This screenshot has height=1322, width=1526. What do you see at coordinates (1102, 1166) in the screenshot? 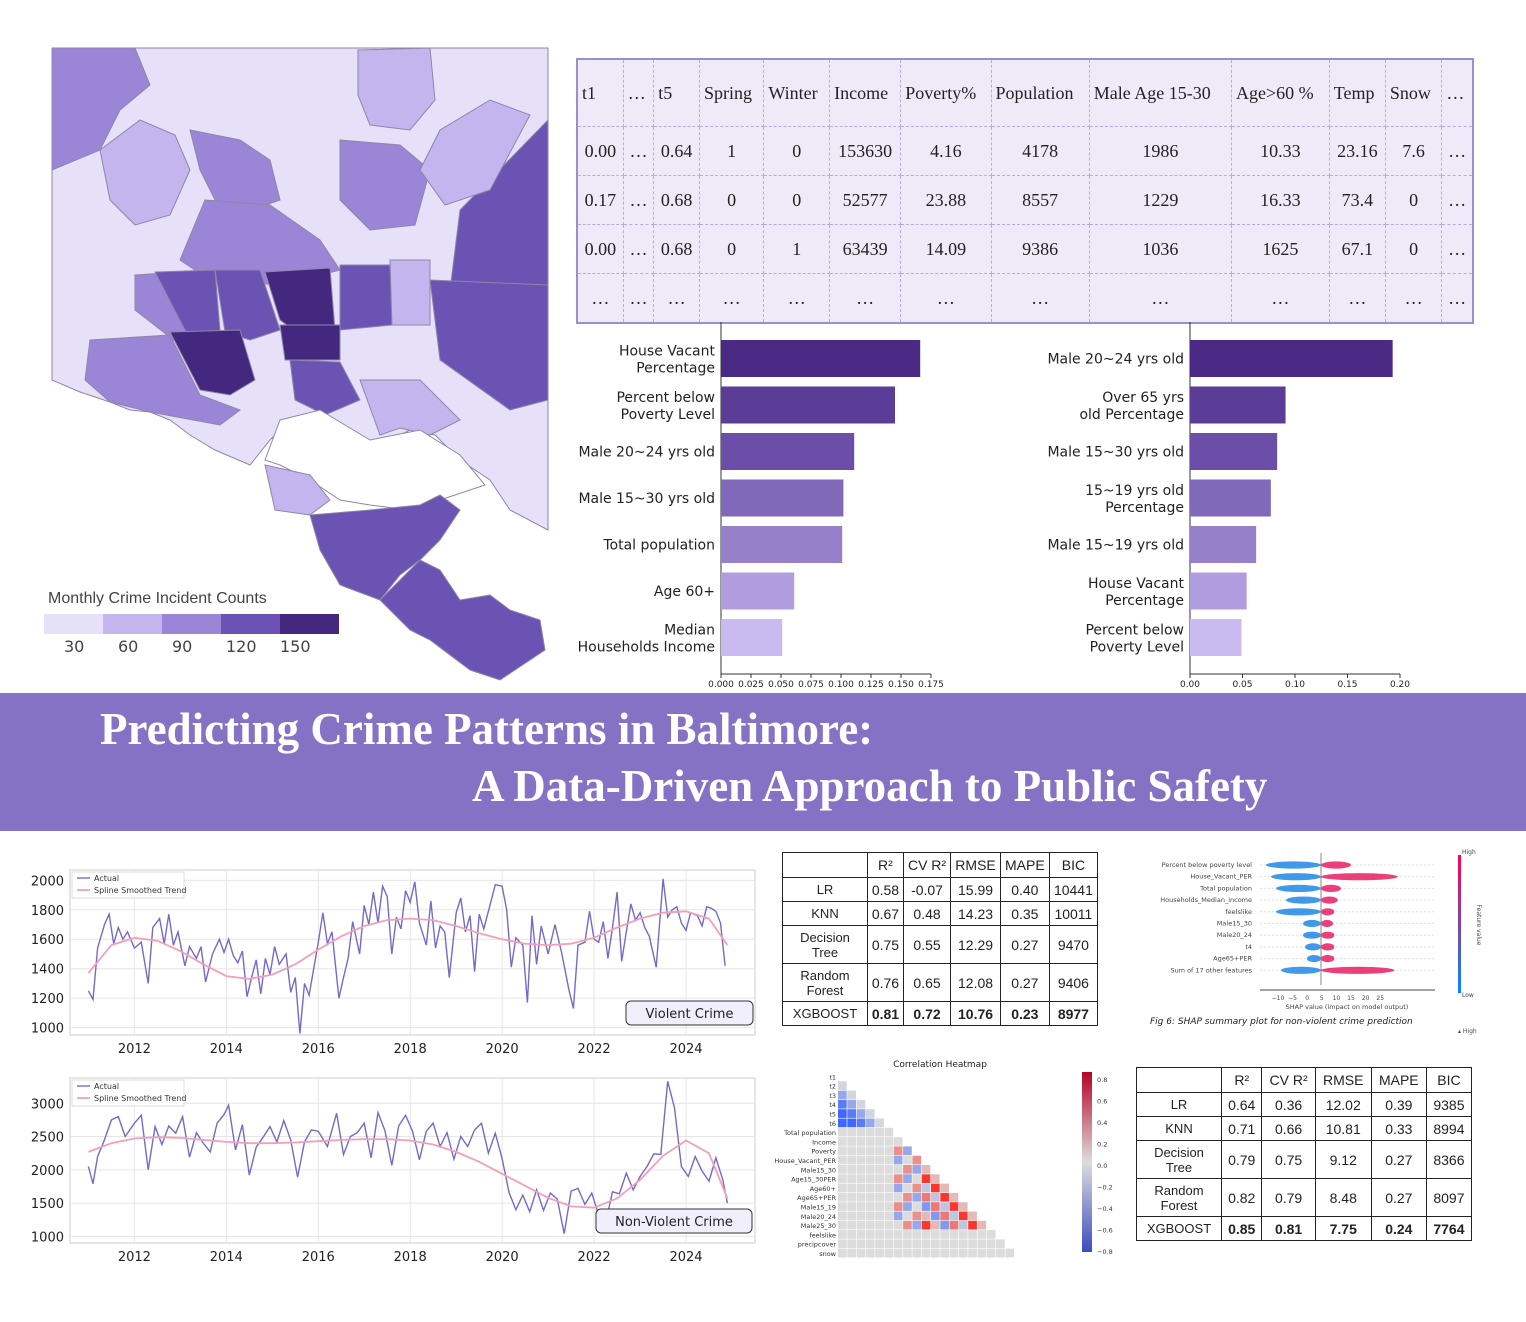
I see `heatmap-colorbar-tick: 0.0` at bounding box center [1102, 1166].